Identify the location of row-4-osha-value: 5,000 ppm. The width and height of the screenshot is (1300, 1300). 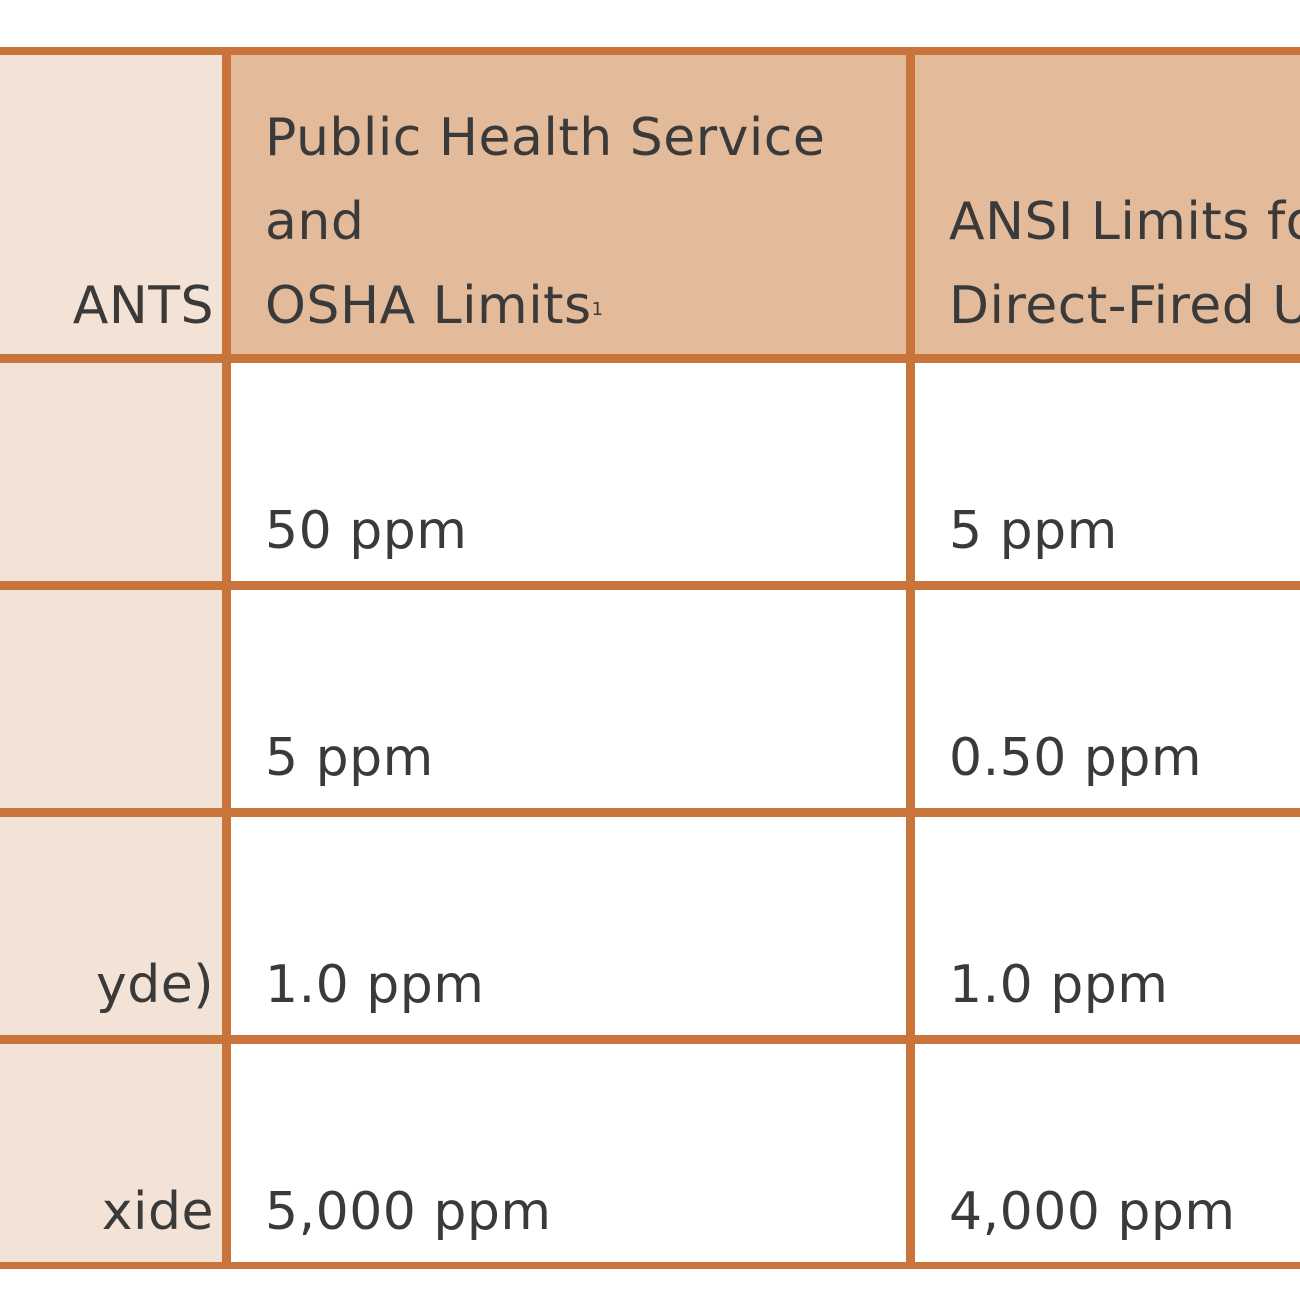
(408, 1212).